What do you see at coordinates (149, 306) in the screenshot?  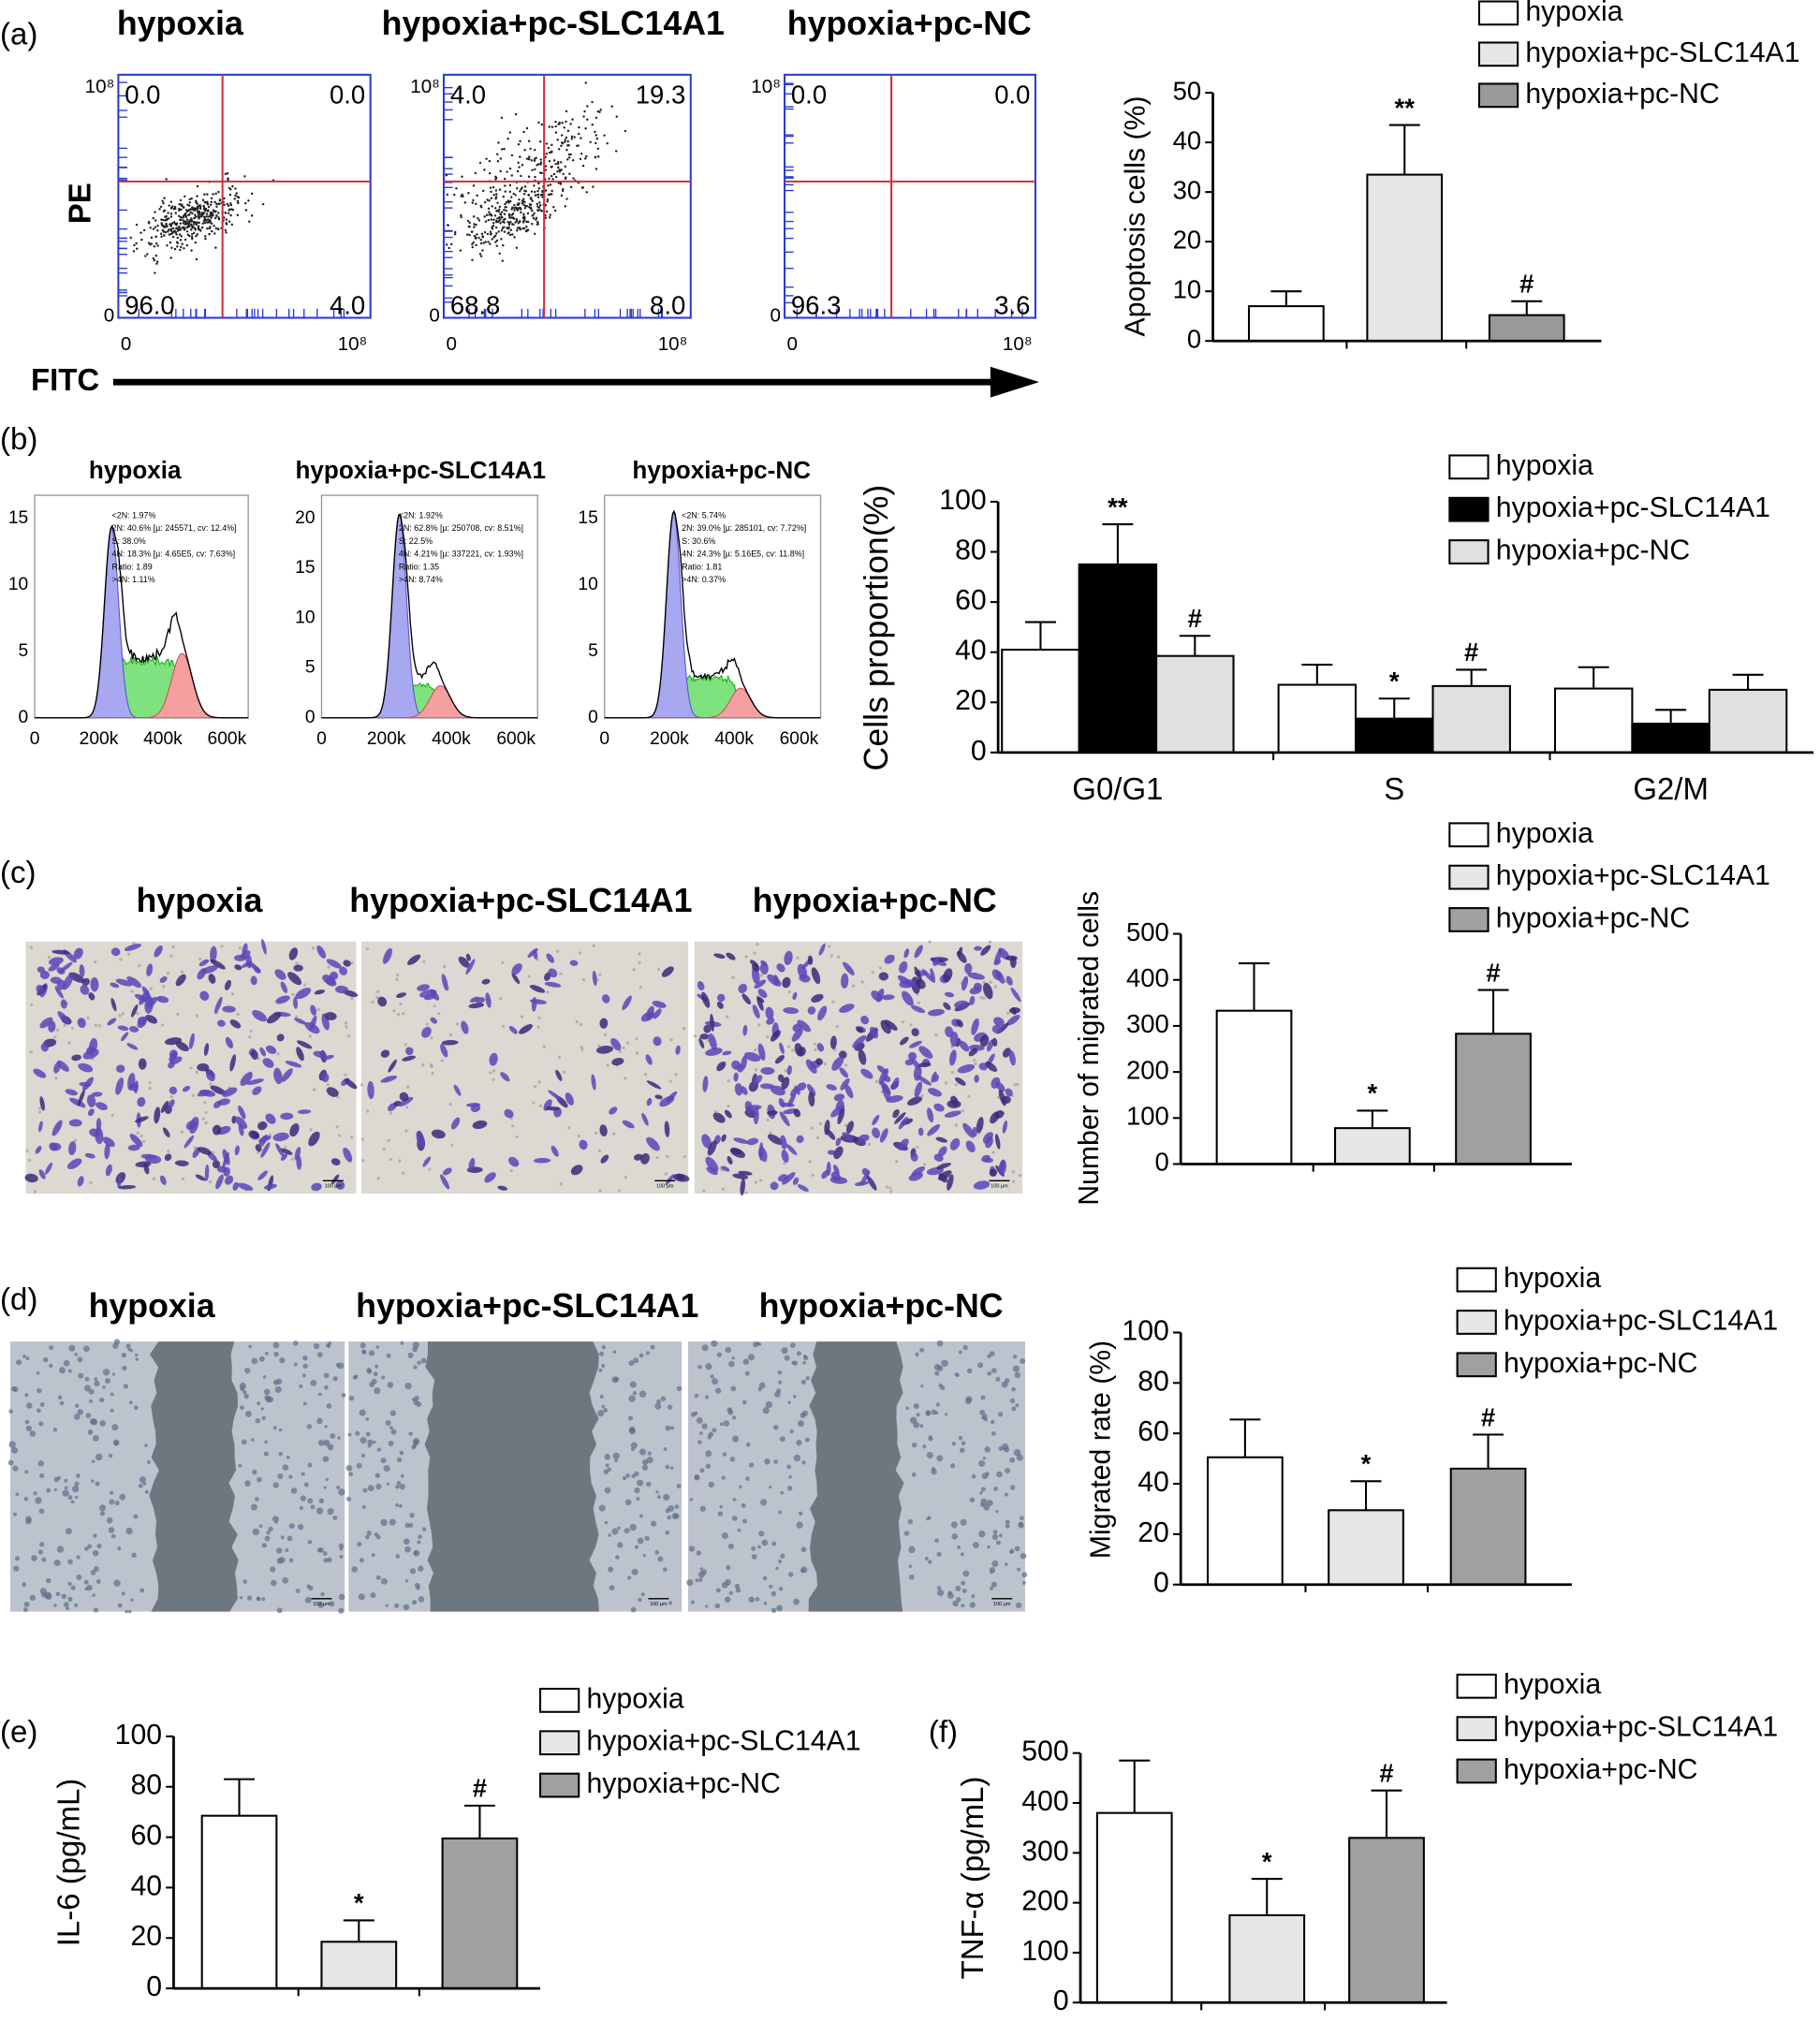 I see `quadrant-value: 96.0` at bounding box center [149, 306].